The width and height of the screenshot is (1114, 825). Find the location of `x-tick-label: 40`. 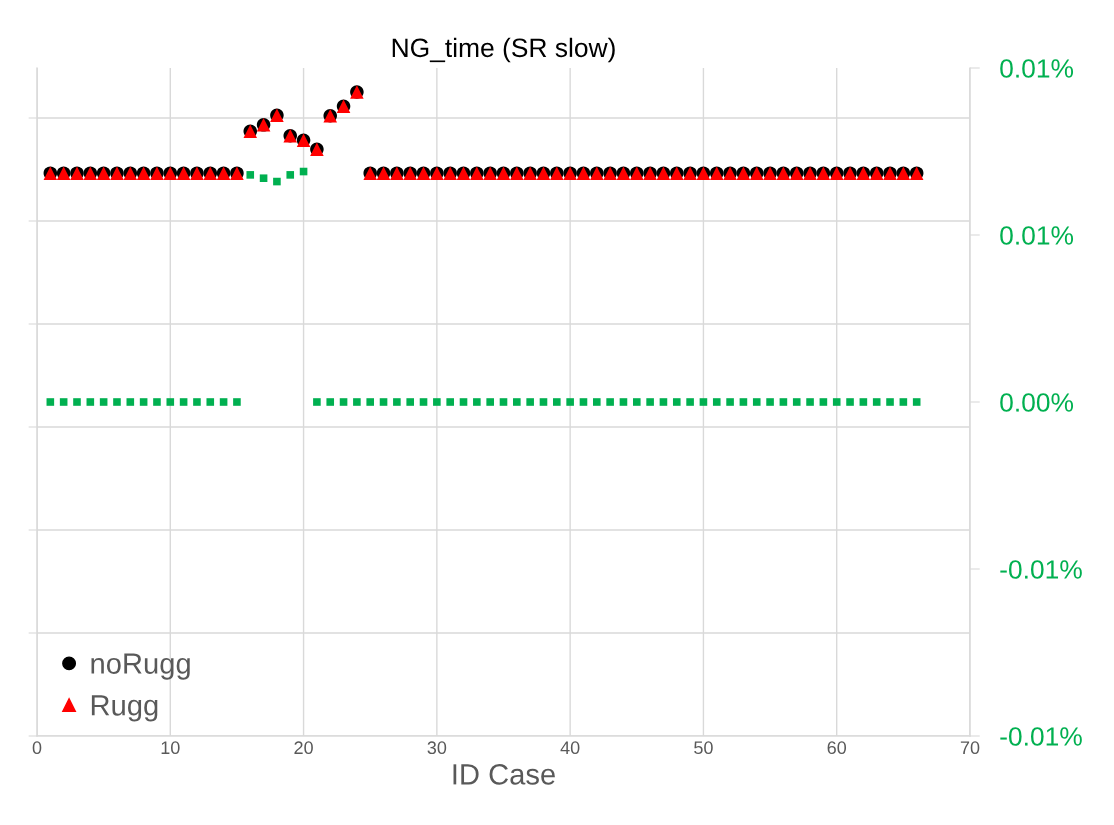

x-tick-label: 40 is located at coordinates (570, 748).